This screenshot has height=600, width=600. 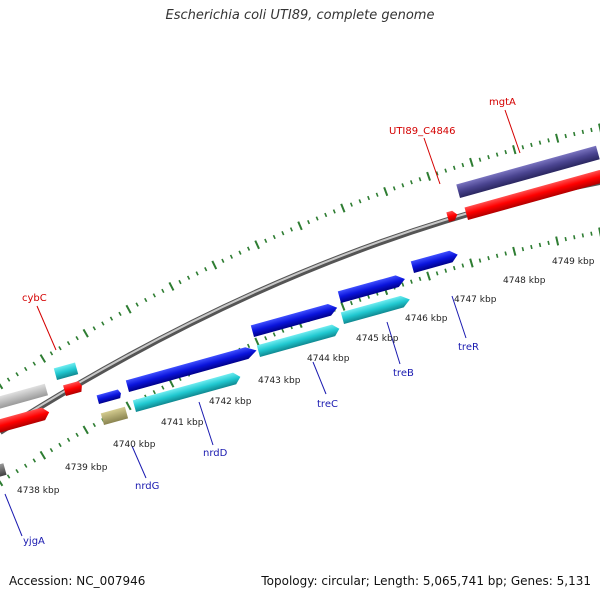 What do you see at coordinates (475, 300) in the screenshot?
I see `scale-label: 4747 kbp` at bounding box center [475, 300].